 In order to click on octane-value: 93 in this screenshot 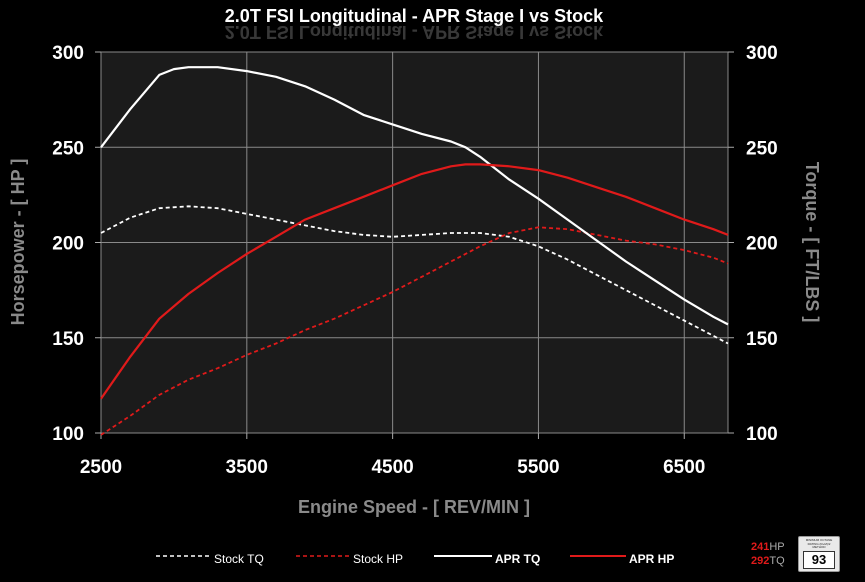, I will do `click(819, 560)`.